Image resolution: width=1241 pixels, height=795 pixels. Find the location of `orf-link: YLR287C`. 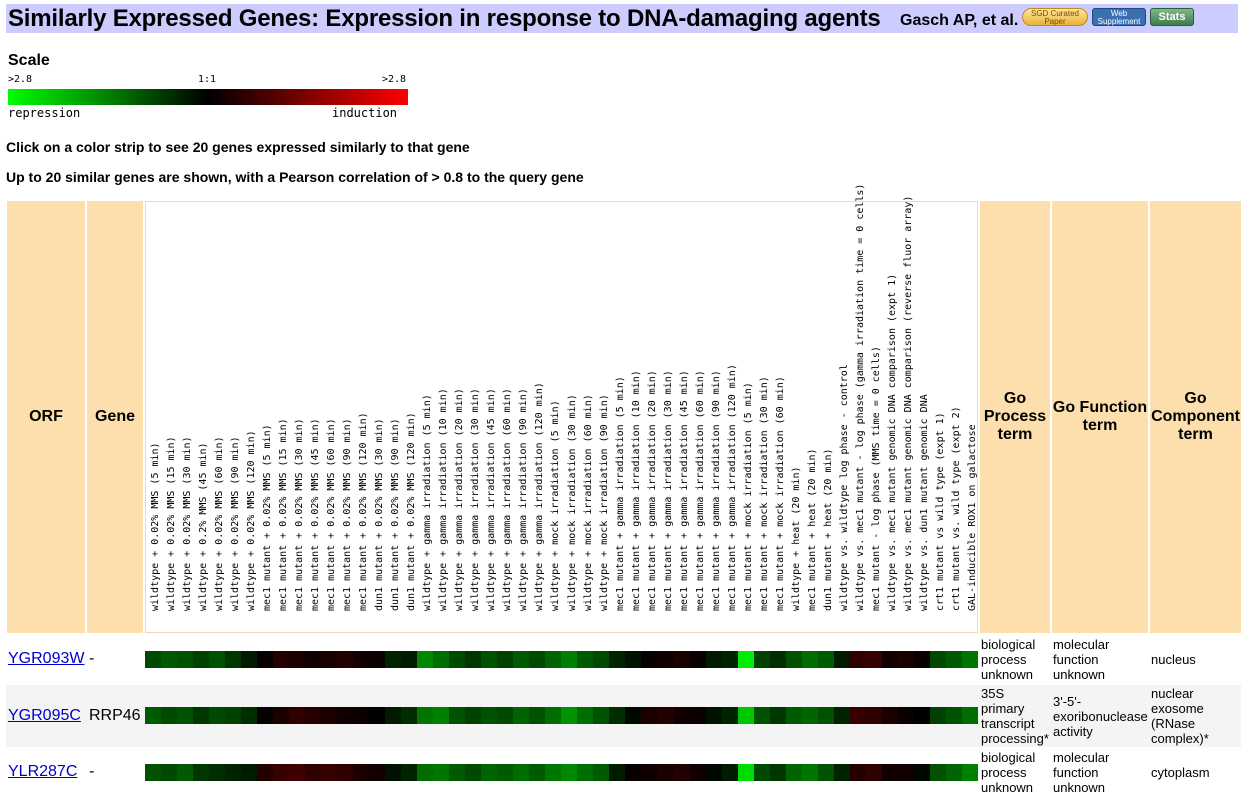

orf-link: YLR287C is located at coordinates (43, 771).